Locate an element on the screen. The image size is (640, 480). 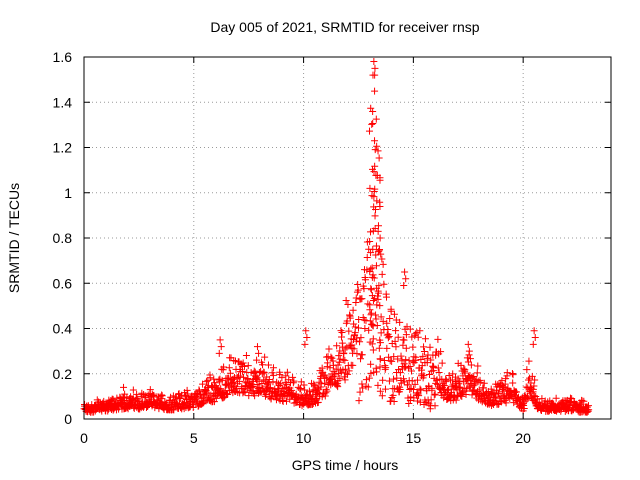
y-tick-label: 0.2 is located at coordinates (63, 374).